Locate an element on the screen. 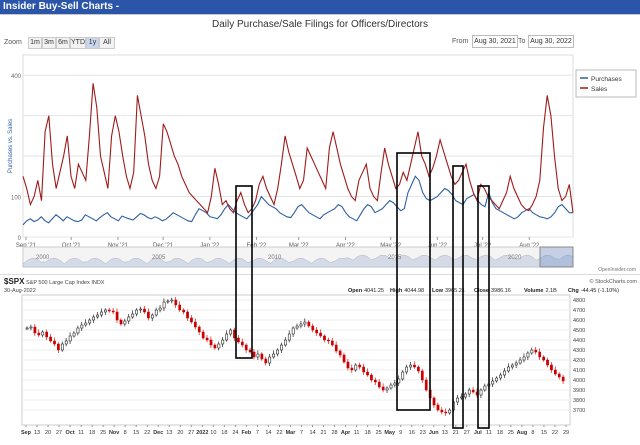 This screenshot has width=640, height=445. spx-x-tick-label: Apr is located at coordinates (346, 433).